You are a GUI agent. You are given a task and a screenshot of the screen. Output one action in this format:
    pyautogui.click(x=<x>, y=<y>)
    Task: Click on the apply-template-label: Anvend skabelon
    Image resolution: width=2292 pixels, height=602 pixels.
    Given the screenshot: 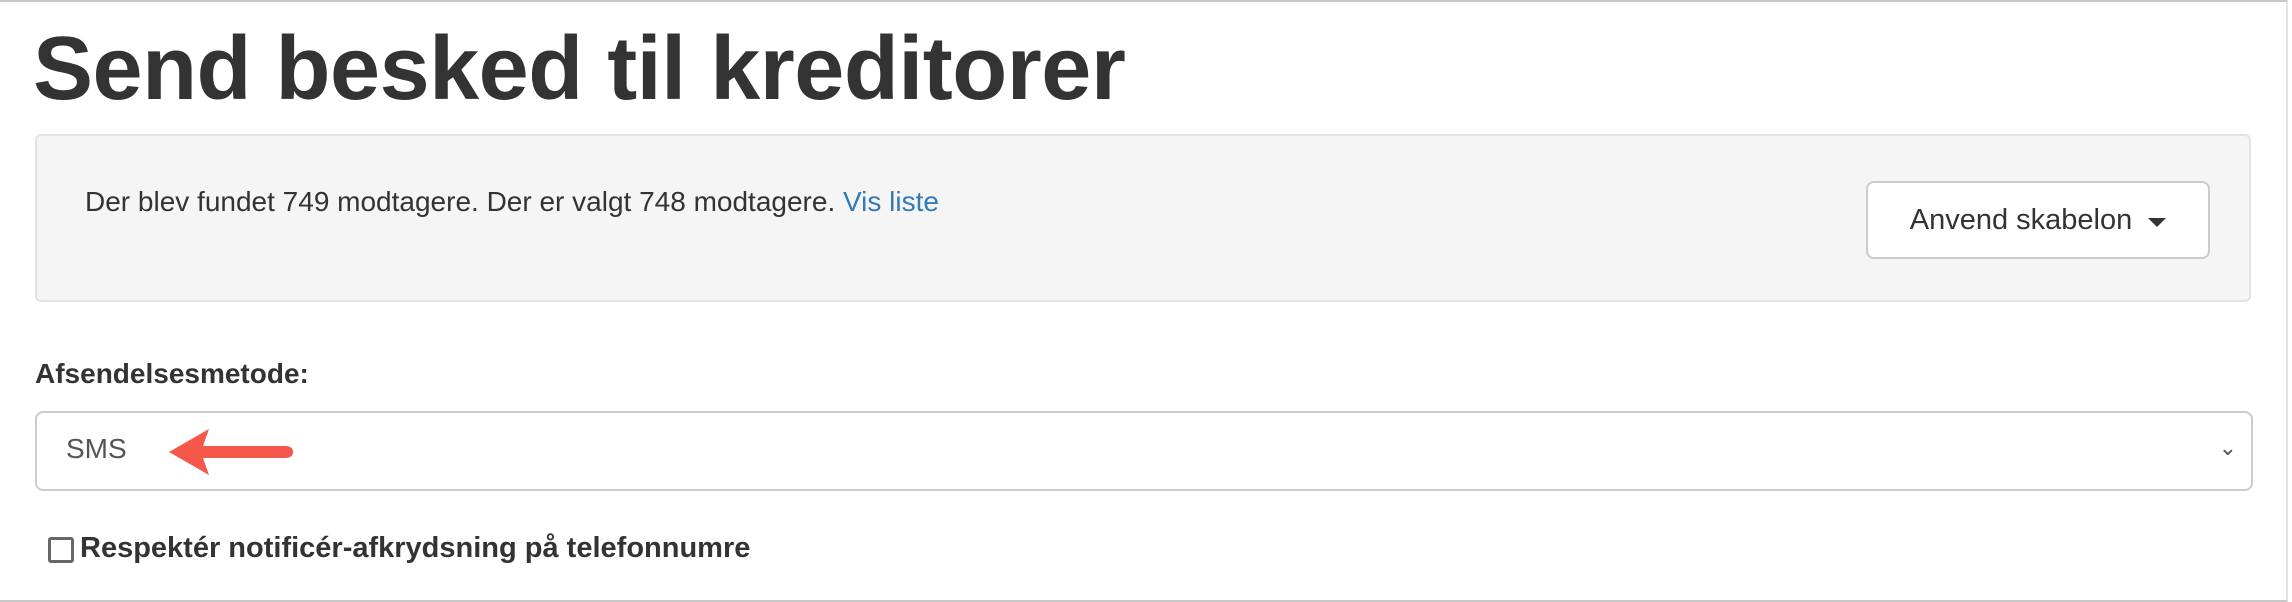 What is the action you would take?
    pyautogui.click(x=2021, y=219)
    